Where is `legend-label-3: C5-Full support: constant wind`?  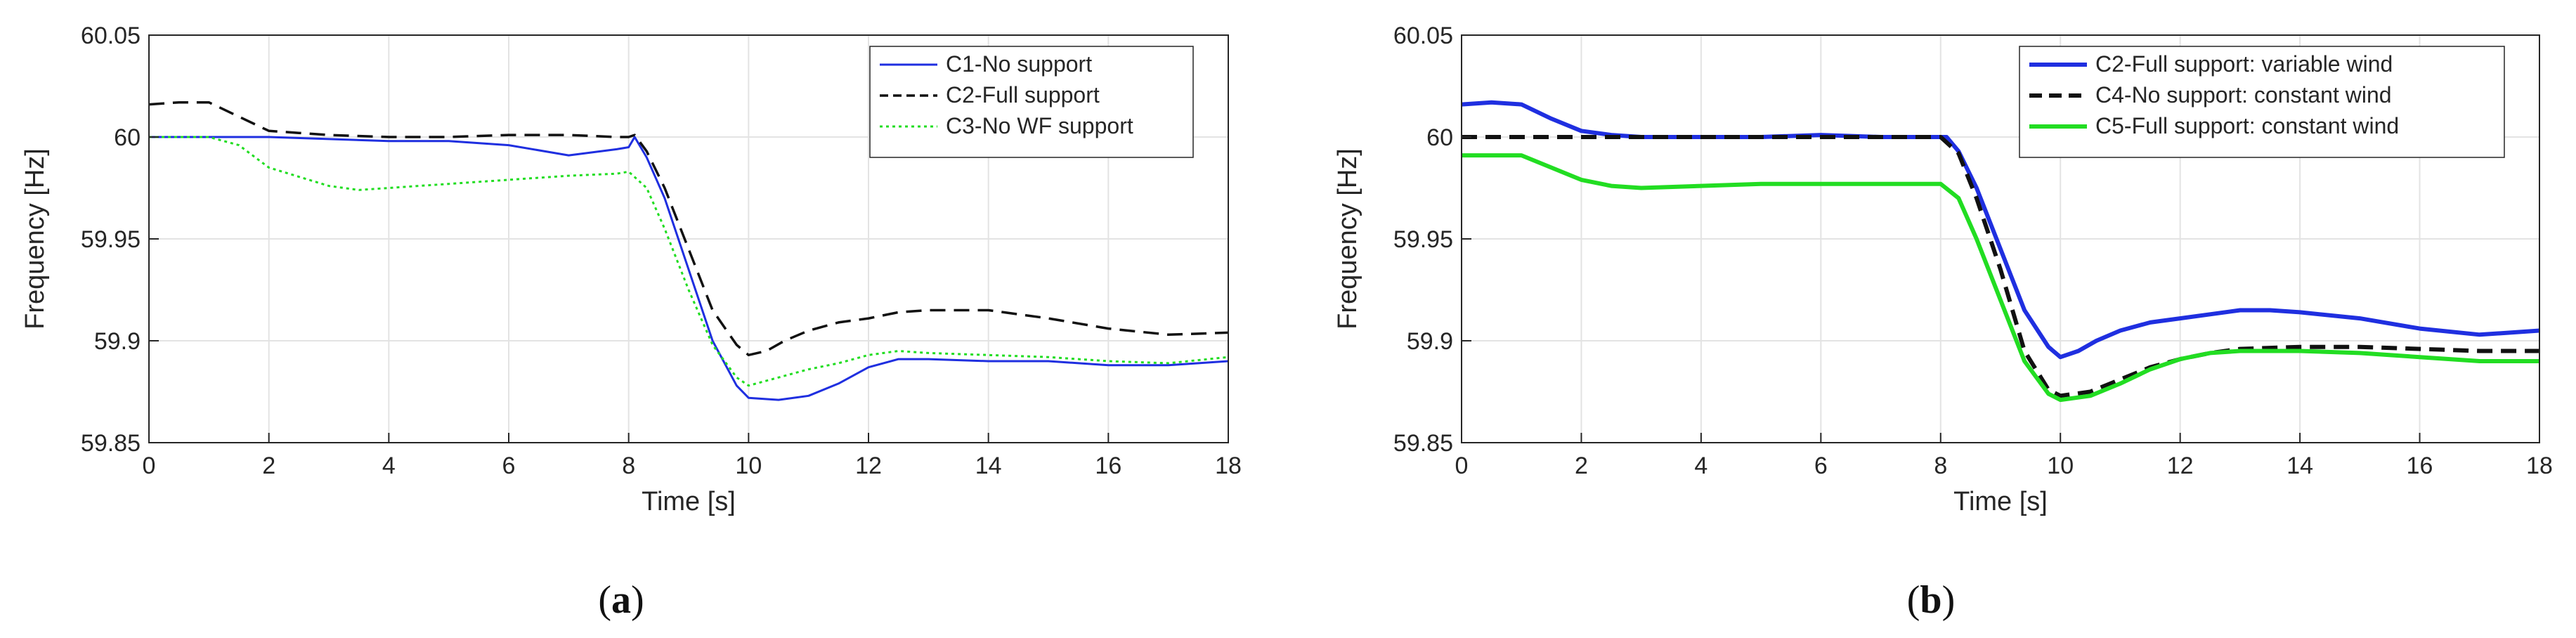
legend-label-3: C5-Full support: constant wind is located at coordinates (2247, 125).